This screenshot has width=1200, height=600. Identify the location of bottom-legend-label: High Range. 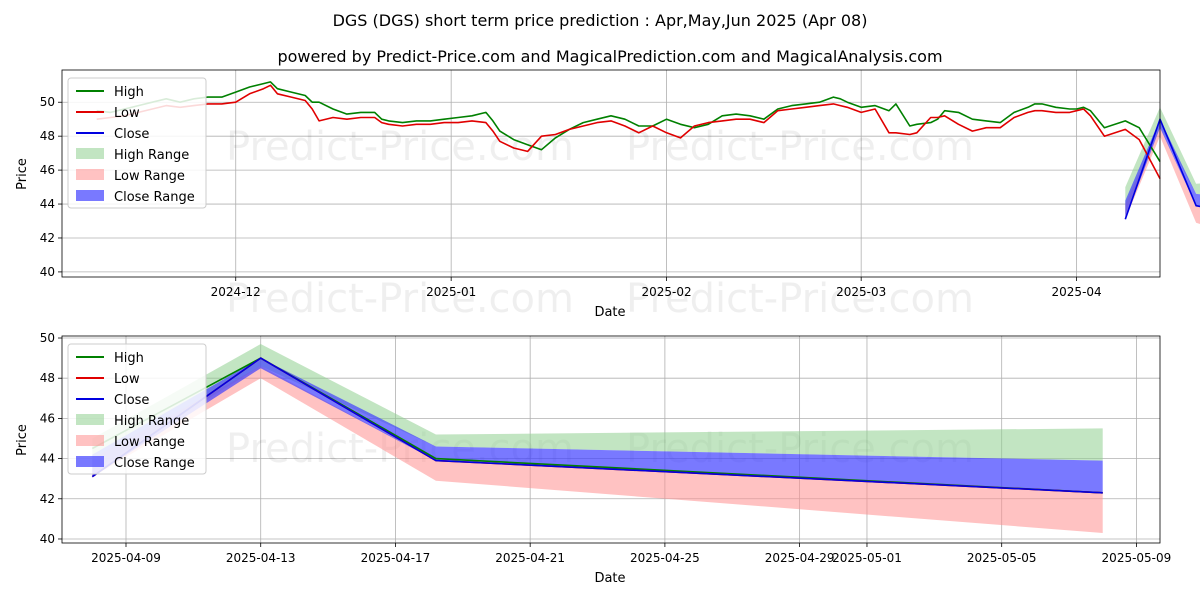
(151, 421).